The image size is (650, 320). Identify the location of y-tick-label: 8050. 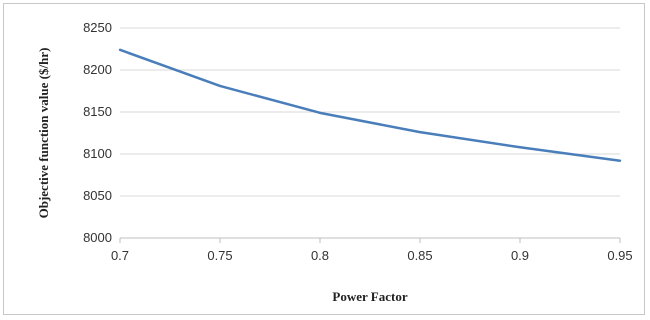
(97, 195).